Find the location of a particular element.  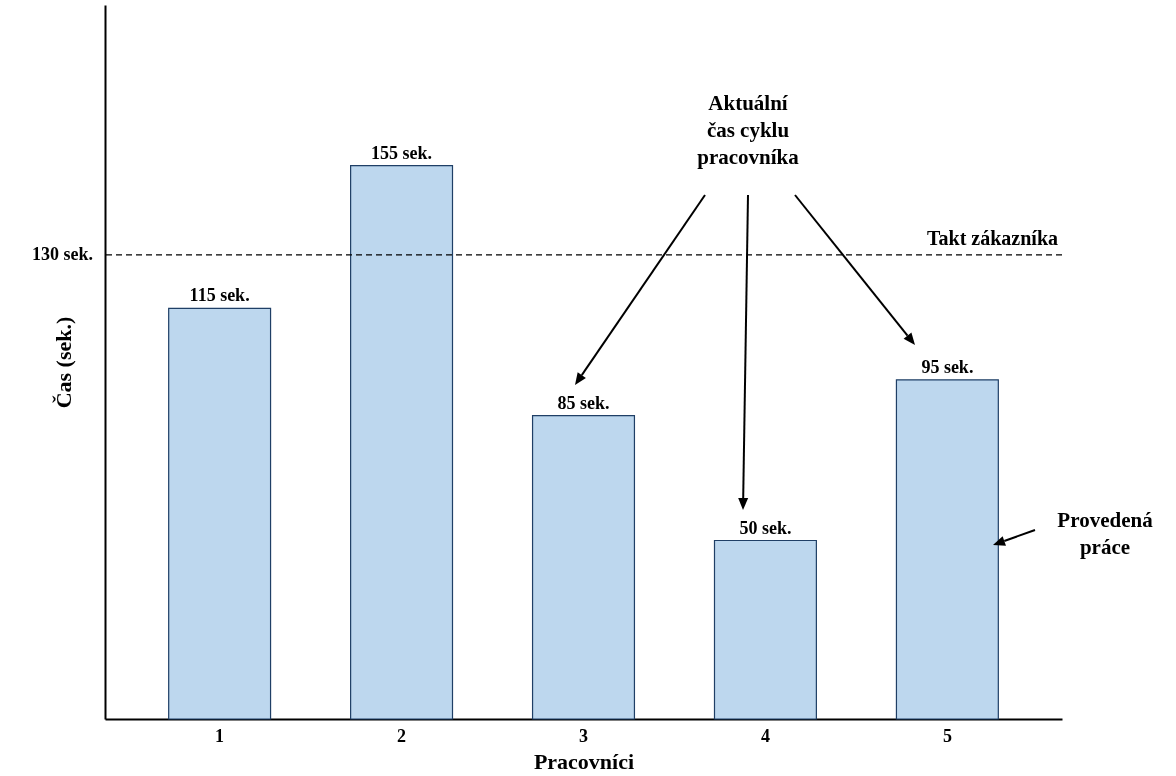

data-label: 50 sek. is located at coordinates (765, 527).